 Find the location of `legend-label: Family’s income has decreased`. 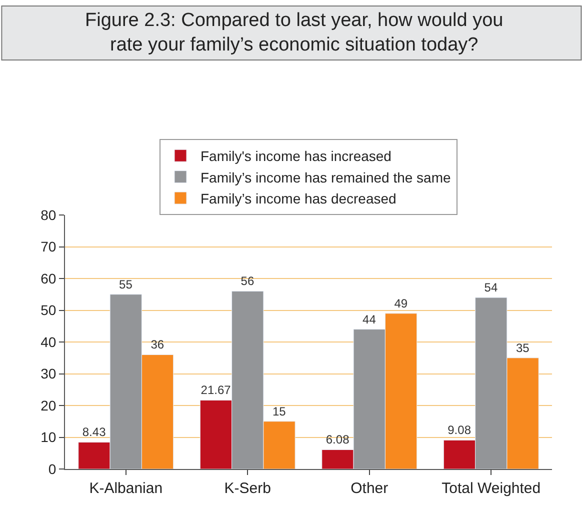

legend-label: Family’s income has decreased is located at coordinates (298, 198).